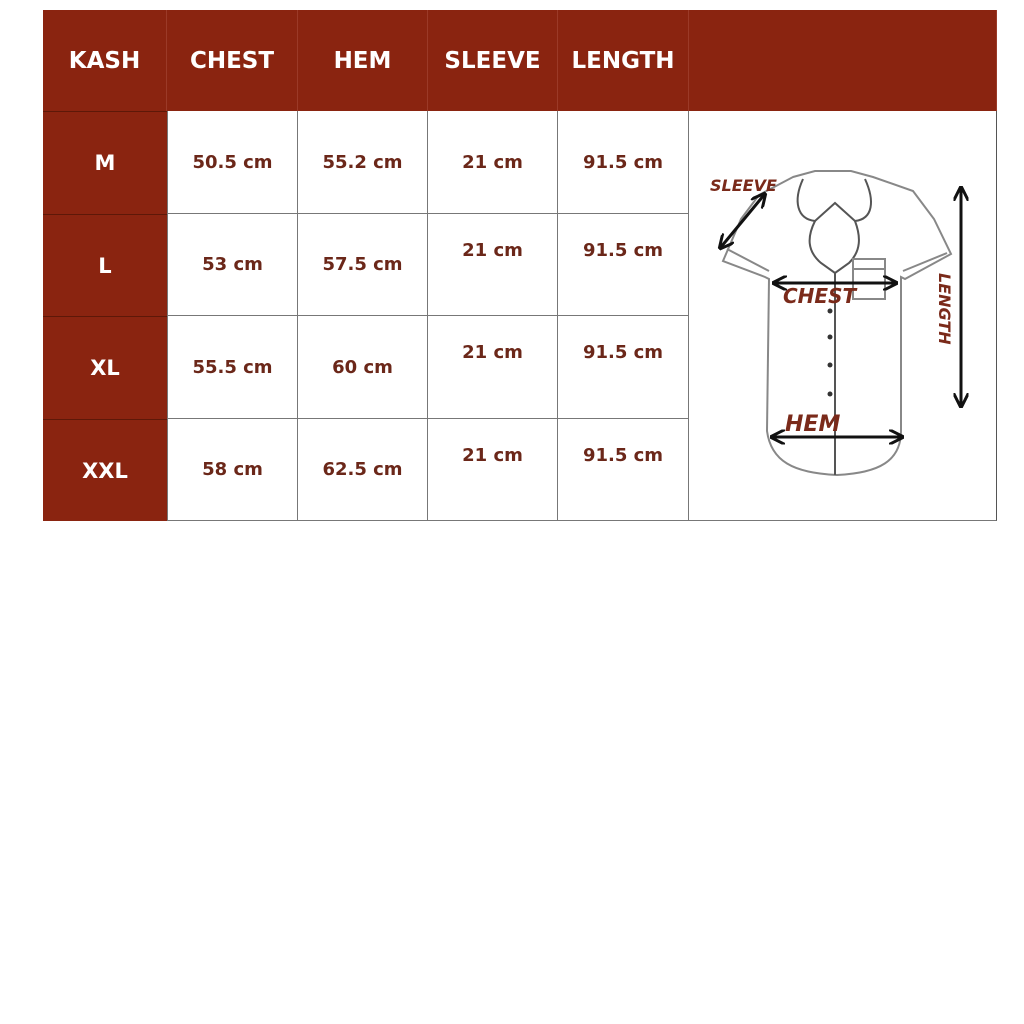 The height and width of the screenshot is (1024, 1024). I want to click on hem-value: 55.2 cm, so click(363, 162).